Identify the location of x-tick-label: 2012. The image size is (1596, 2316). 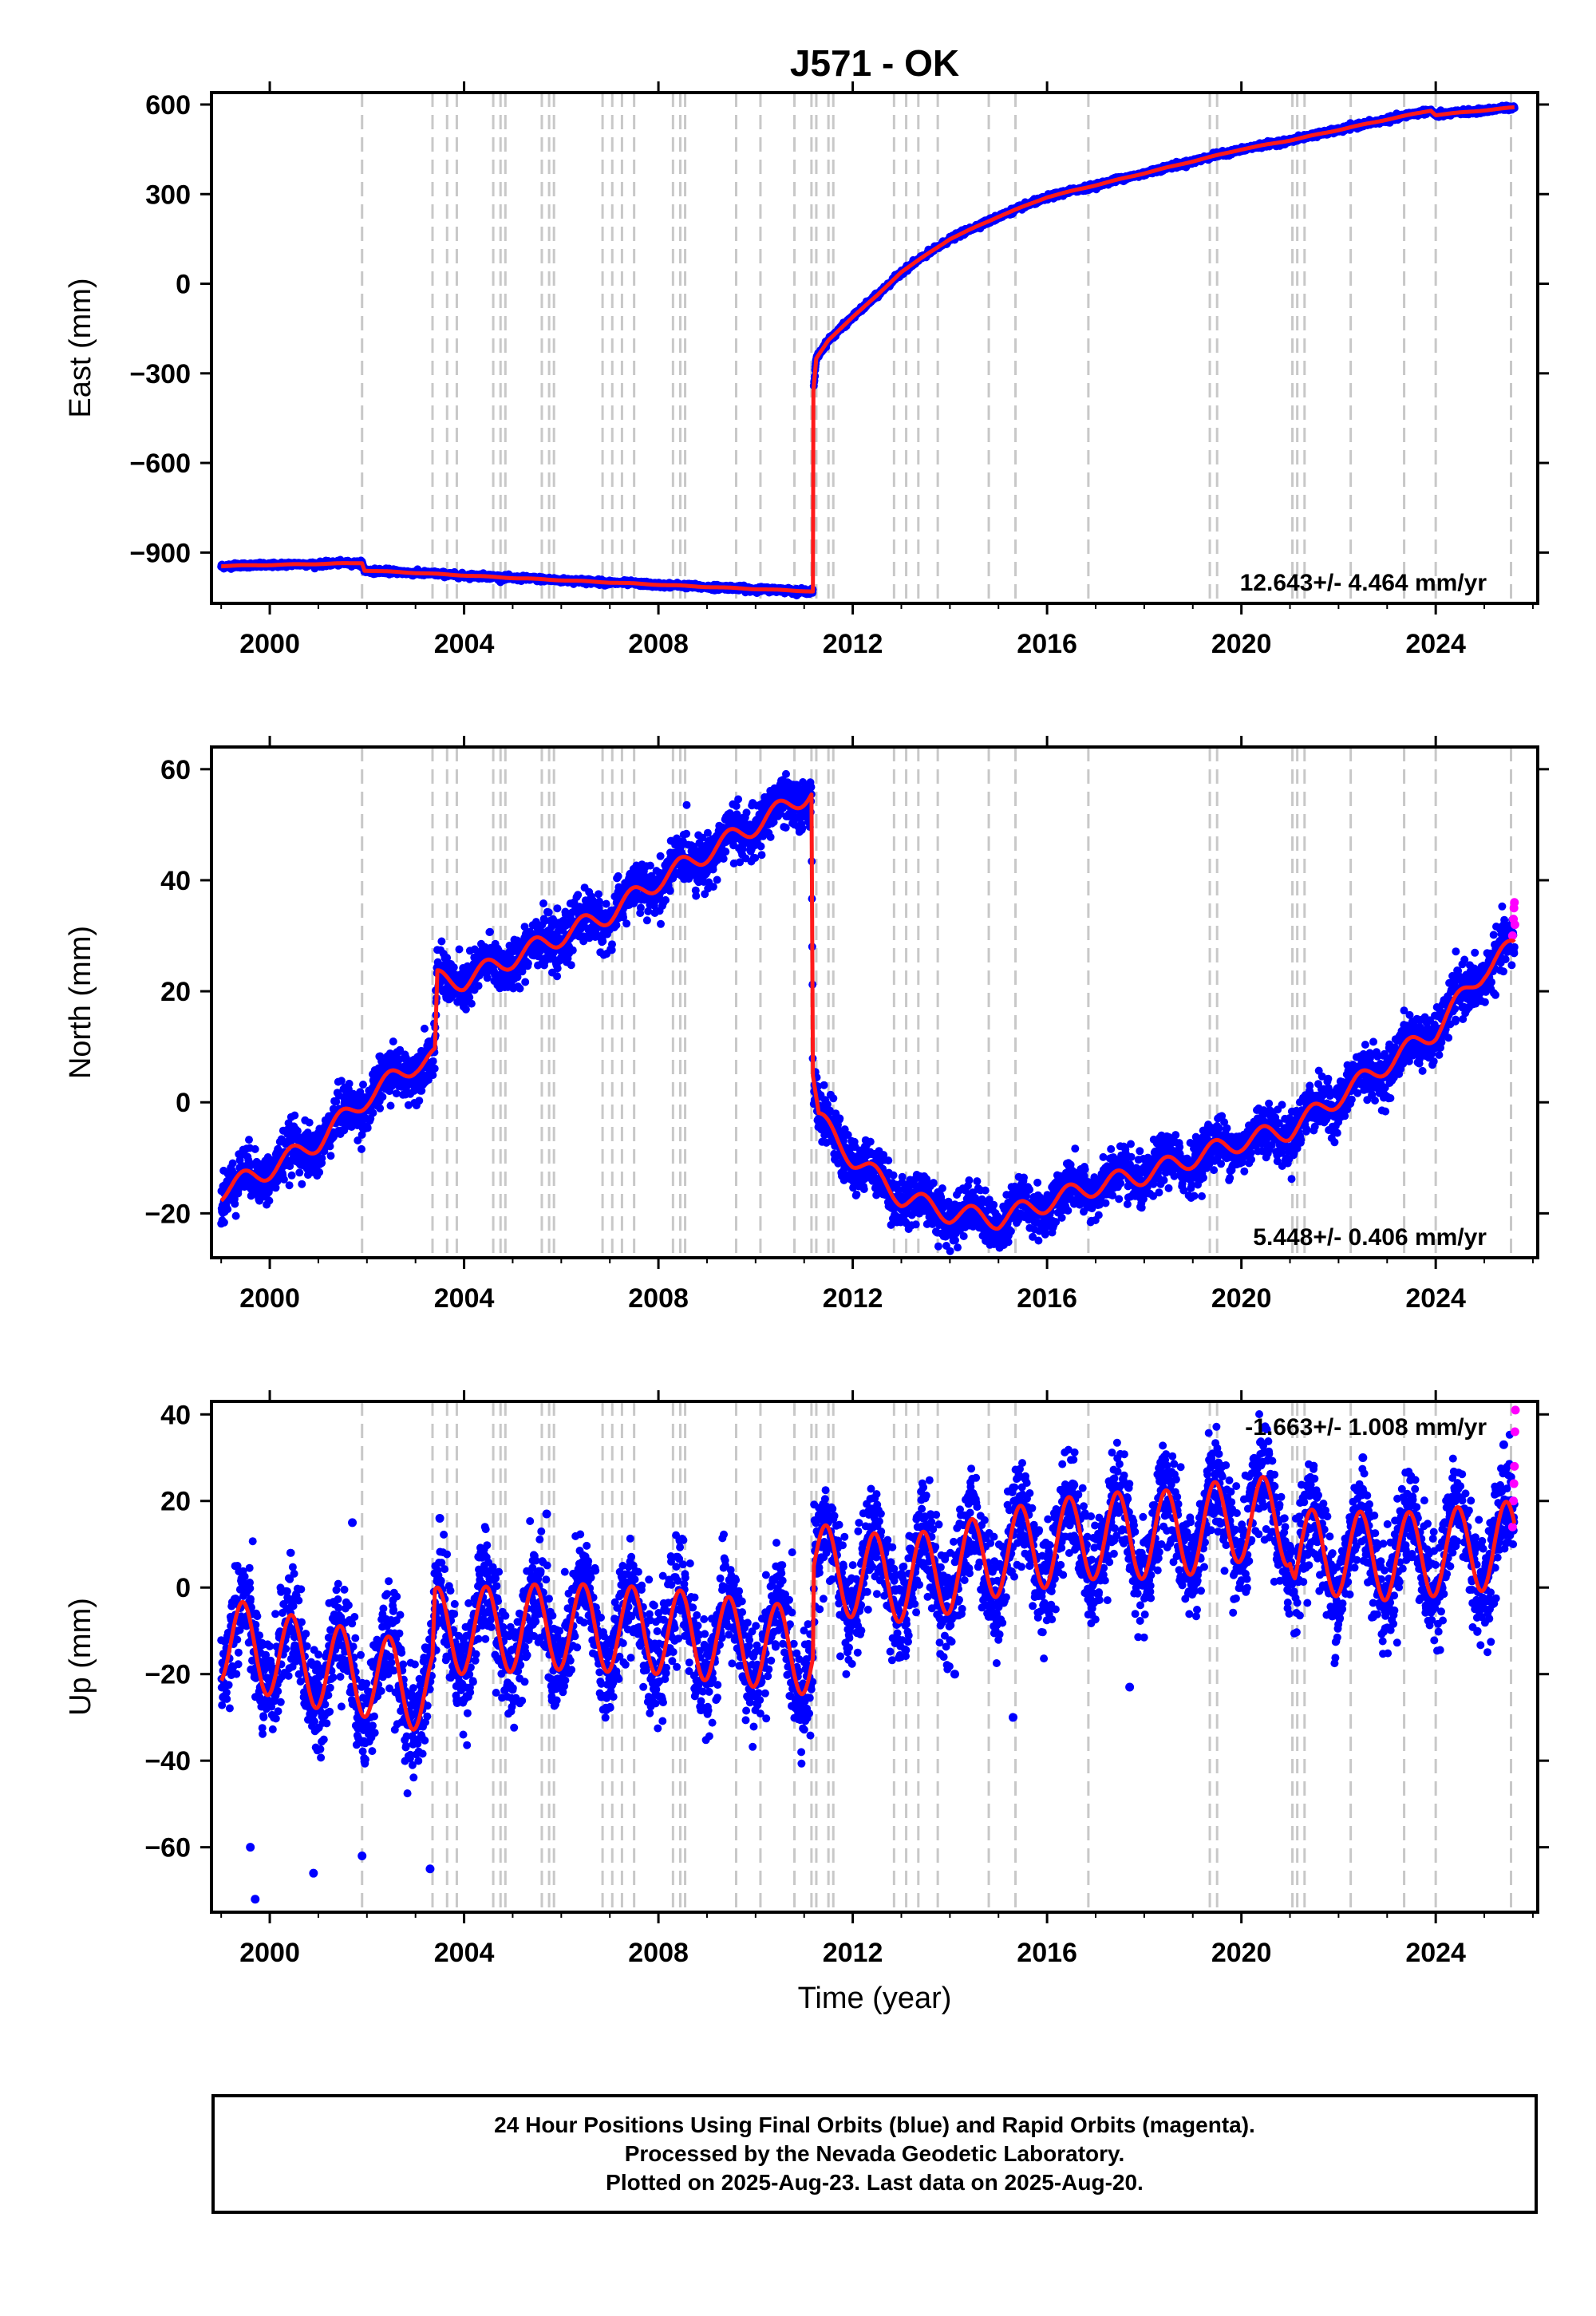
(853, 644).